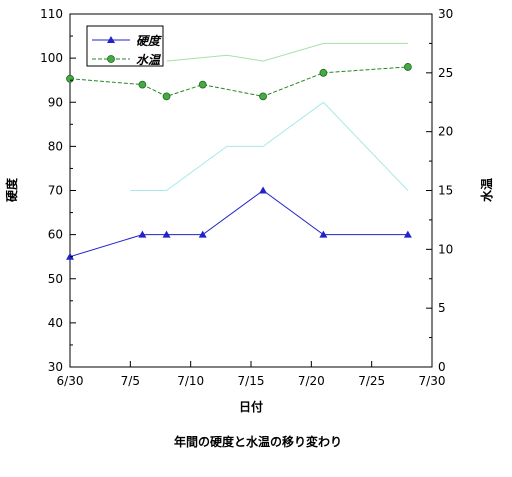 The width and height of the screenshot is (512, 477). Describe the element at coordinates (55, 323) in the screenshot. I see `y-left-tick-label: 40` at that location.